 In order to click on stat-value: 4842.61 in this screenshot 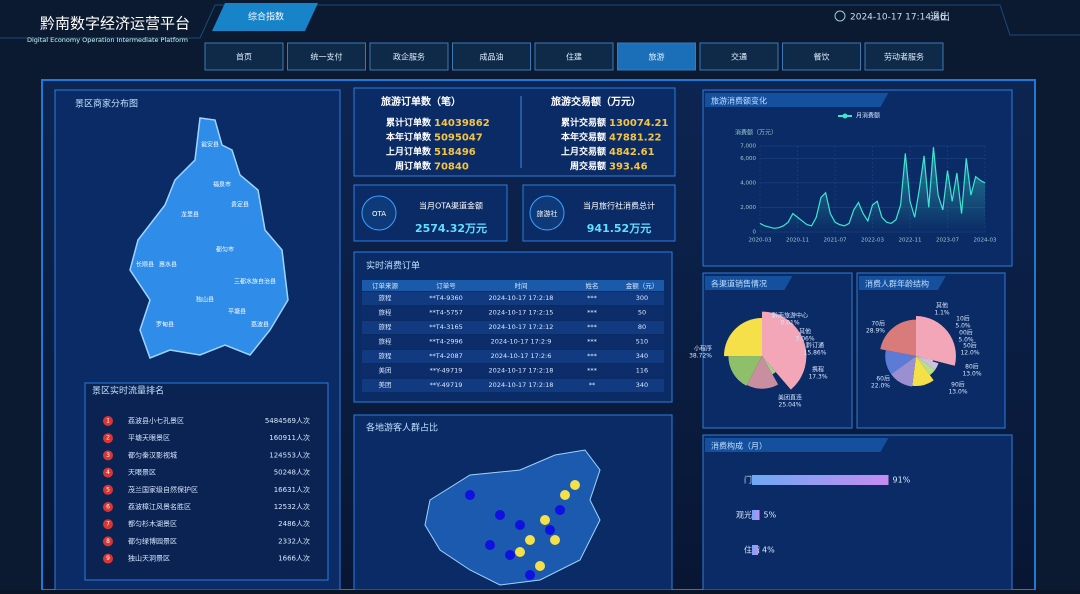, I will do `click(632, 152)`.